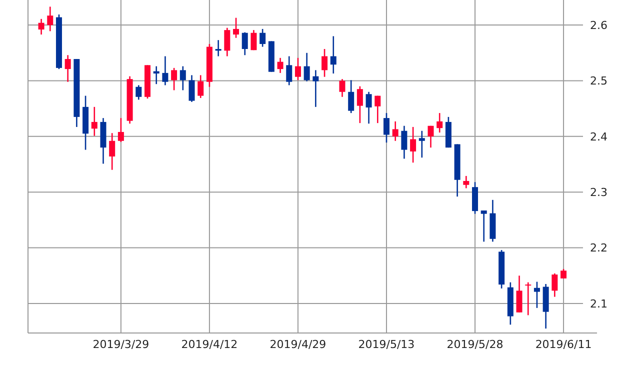 The height and width of the screenshot is (370, 622). What do you see at coordinates (599, 81) in the screenshot?
I see `y-tick-label: 2.5` at bounding box center [599, 81].